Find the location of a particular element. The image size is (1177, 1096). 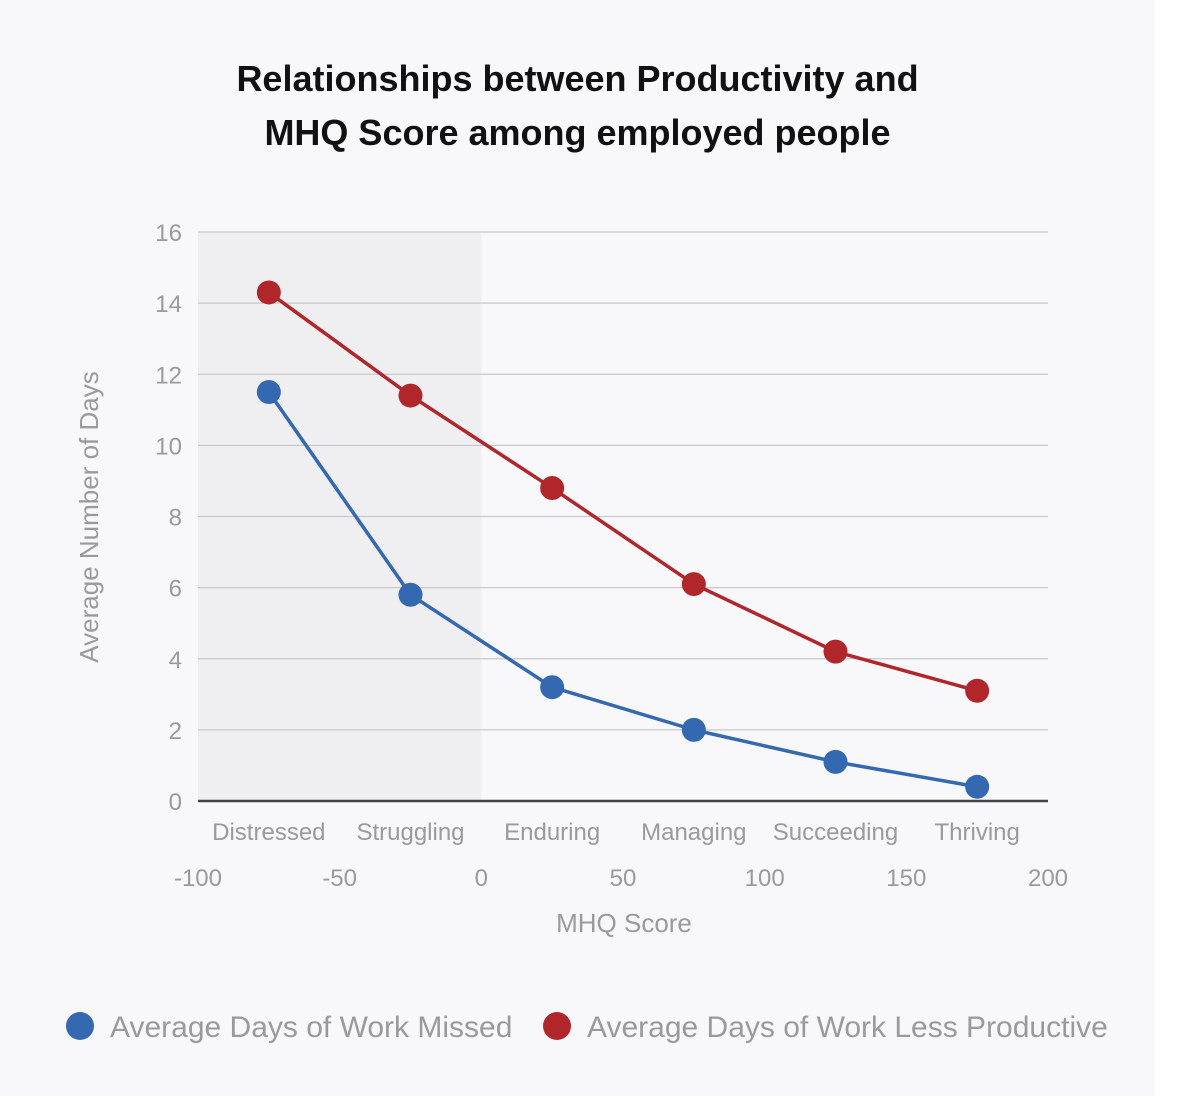

y-tick-label: 14 is located at coordinates (168, 304).